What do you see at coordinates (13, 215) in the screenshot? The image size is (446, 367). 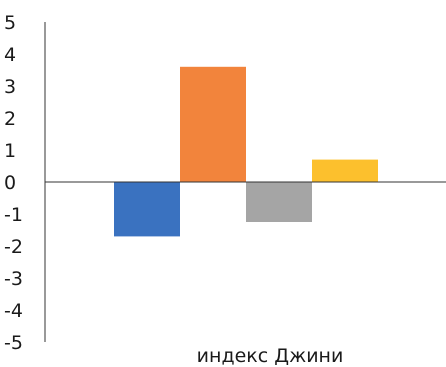 I see `y-tick-label: -1` at bounding box center [13, 215].